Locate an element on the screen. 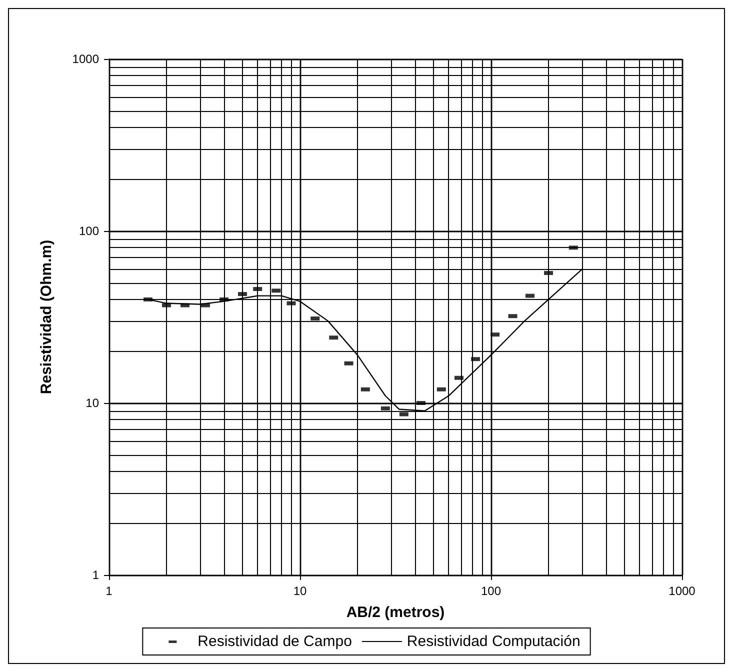 This screenshot has height=672, width=733. y-tick-label: 10 is located at coordinates (93, 403).